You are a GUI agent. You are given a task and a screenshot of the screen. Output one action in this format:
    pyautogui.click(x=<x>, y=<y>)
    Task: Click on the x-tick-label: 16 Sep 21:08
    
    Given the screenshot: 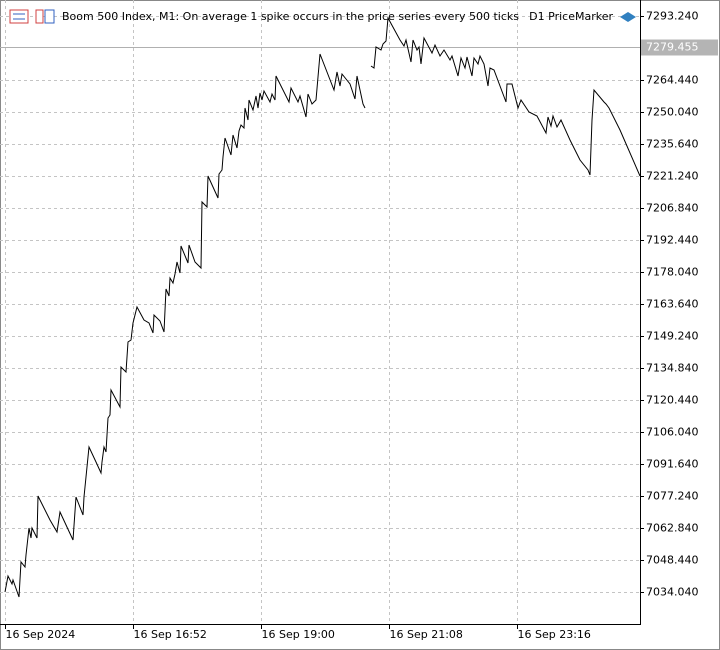 What is the action you would take?
    pyautogui.click(x=426, y=634)
    